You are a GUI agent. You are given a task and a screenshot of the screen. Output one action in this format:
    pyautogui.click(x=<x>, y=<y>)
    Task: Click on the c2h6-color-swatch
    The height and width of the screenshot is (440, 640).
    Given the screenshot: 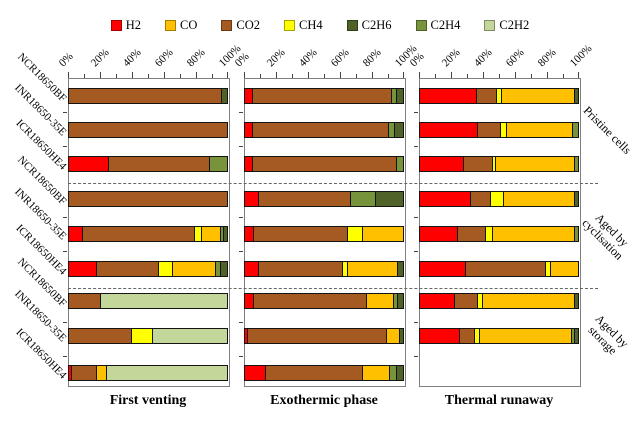 What is the action you would take?
    pyautogui.click(x=352, y=25)
    